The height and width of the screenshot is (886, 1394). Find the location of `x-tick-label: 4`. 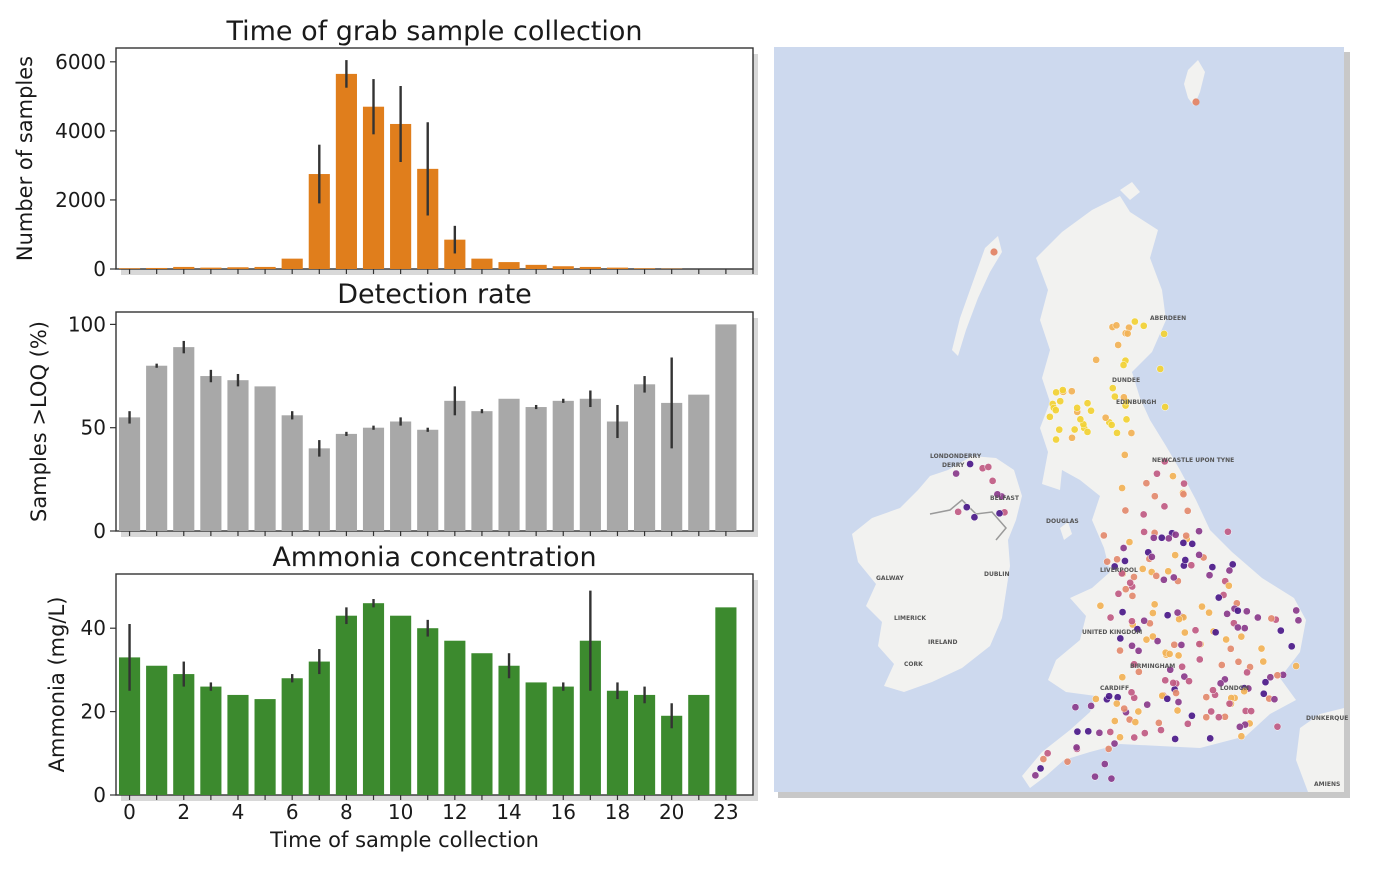

x-tick-label: 4 is located at coordinates (238, 812).